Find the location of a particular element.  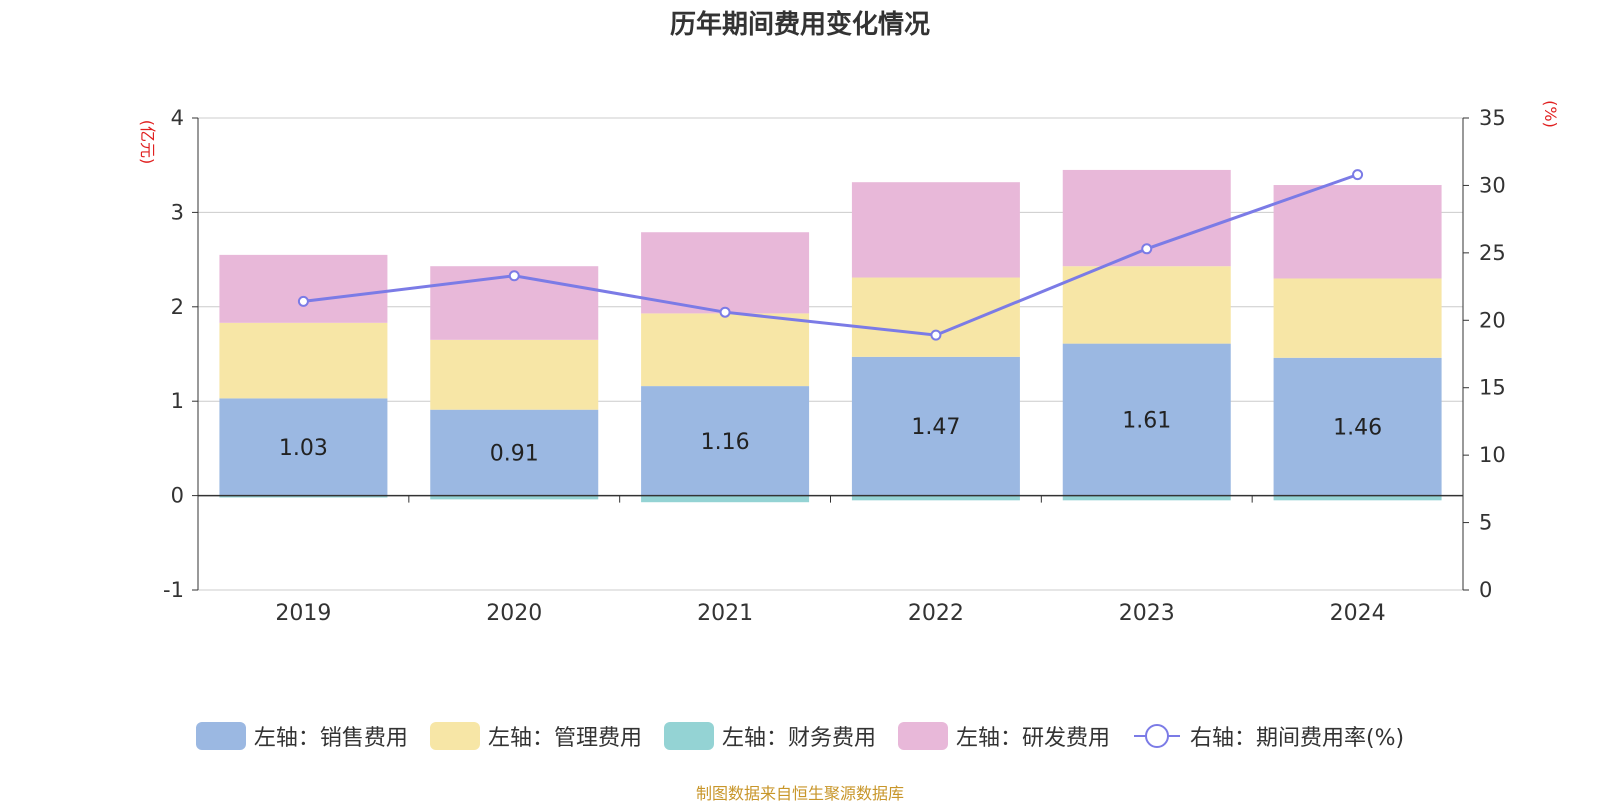

legend-label: 右轴：期间费用率(%) is located at coordinates (1297, 738).